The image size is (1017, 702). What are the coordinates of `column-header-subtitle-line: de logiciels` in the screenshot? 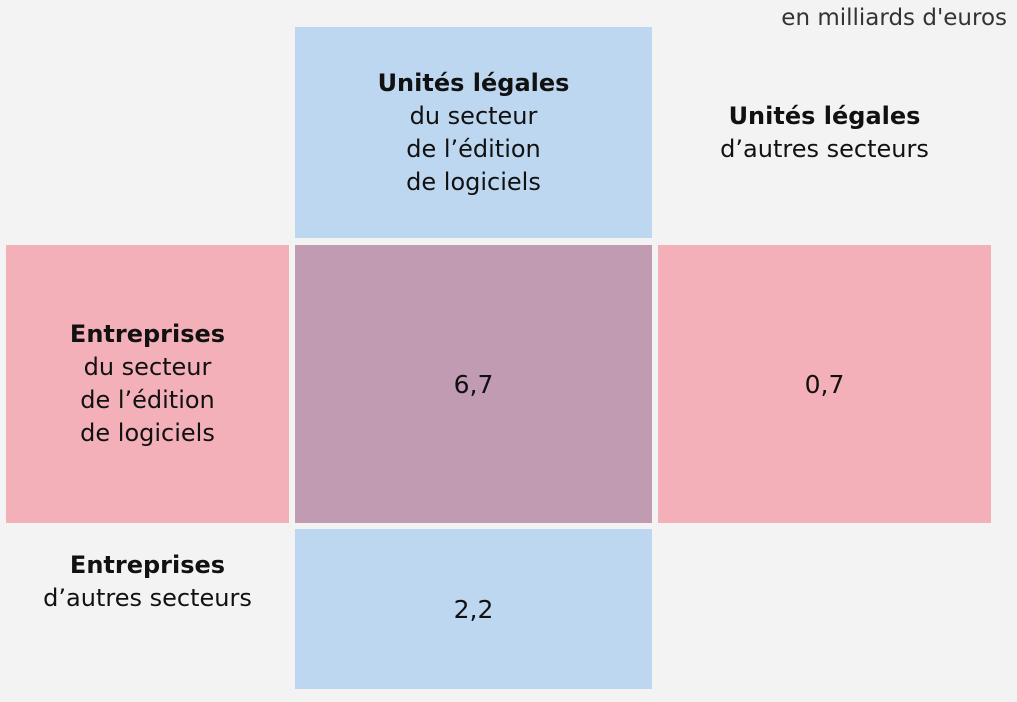 It's located at (473, 181).